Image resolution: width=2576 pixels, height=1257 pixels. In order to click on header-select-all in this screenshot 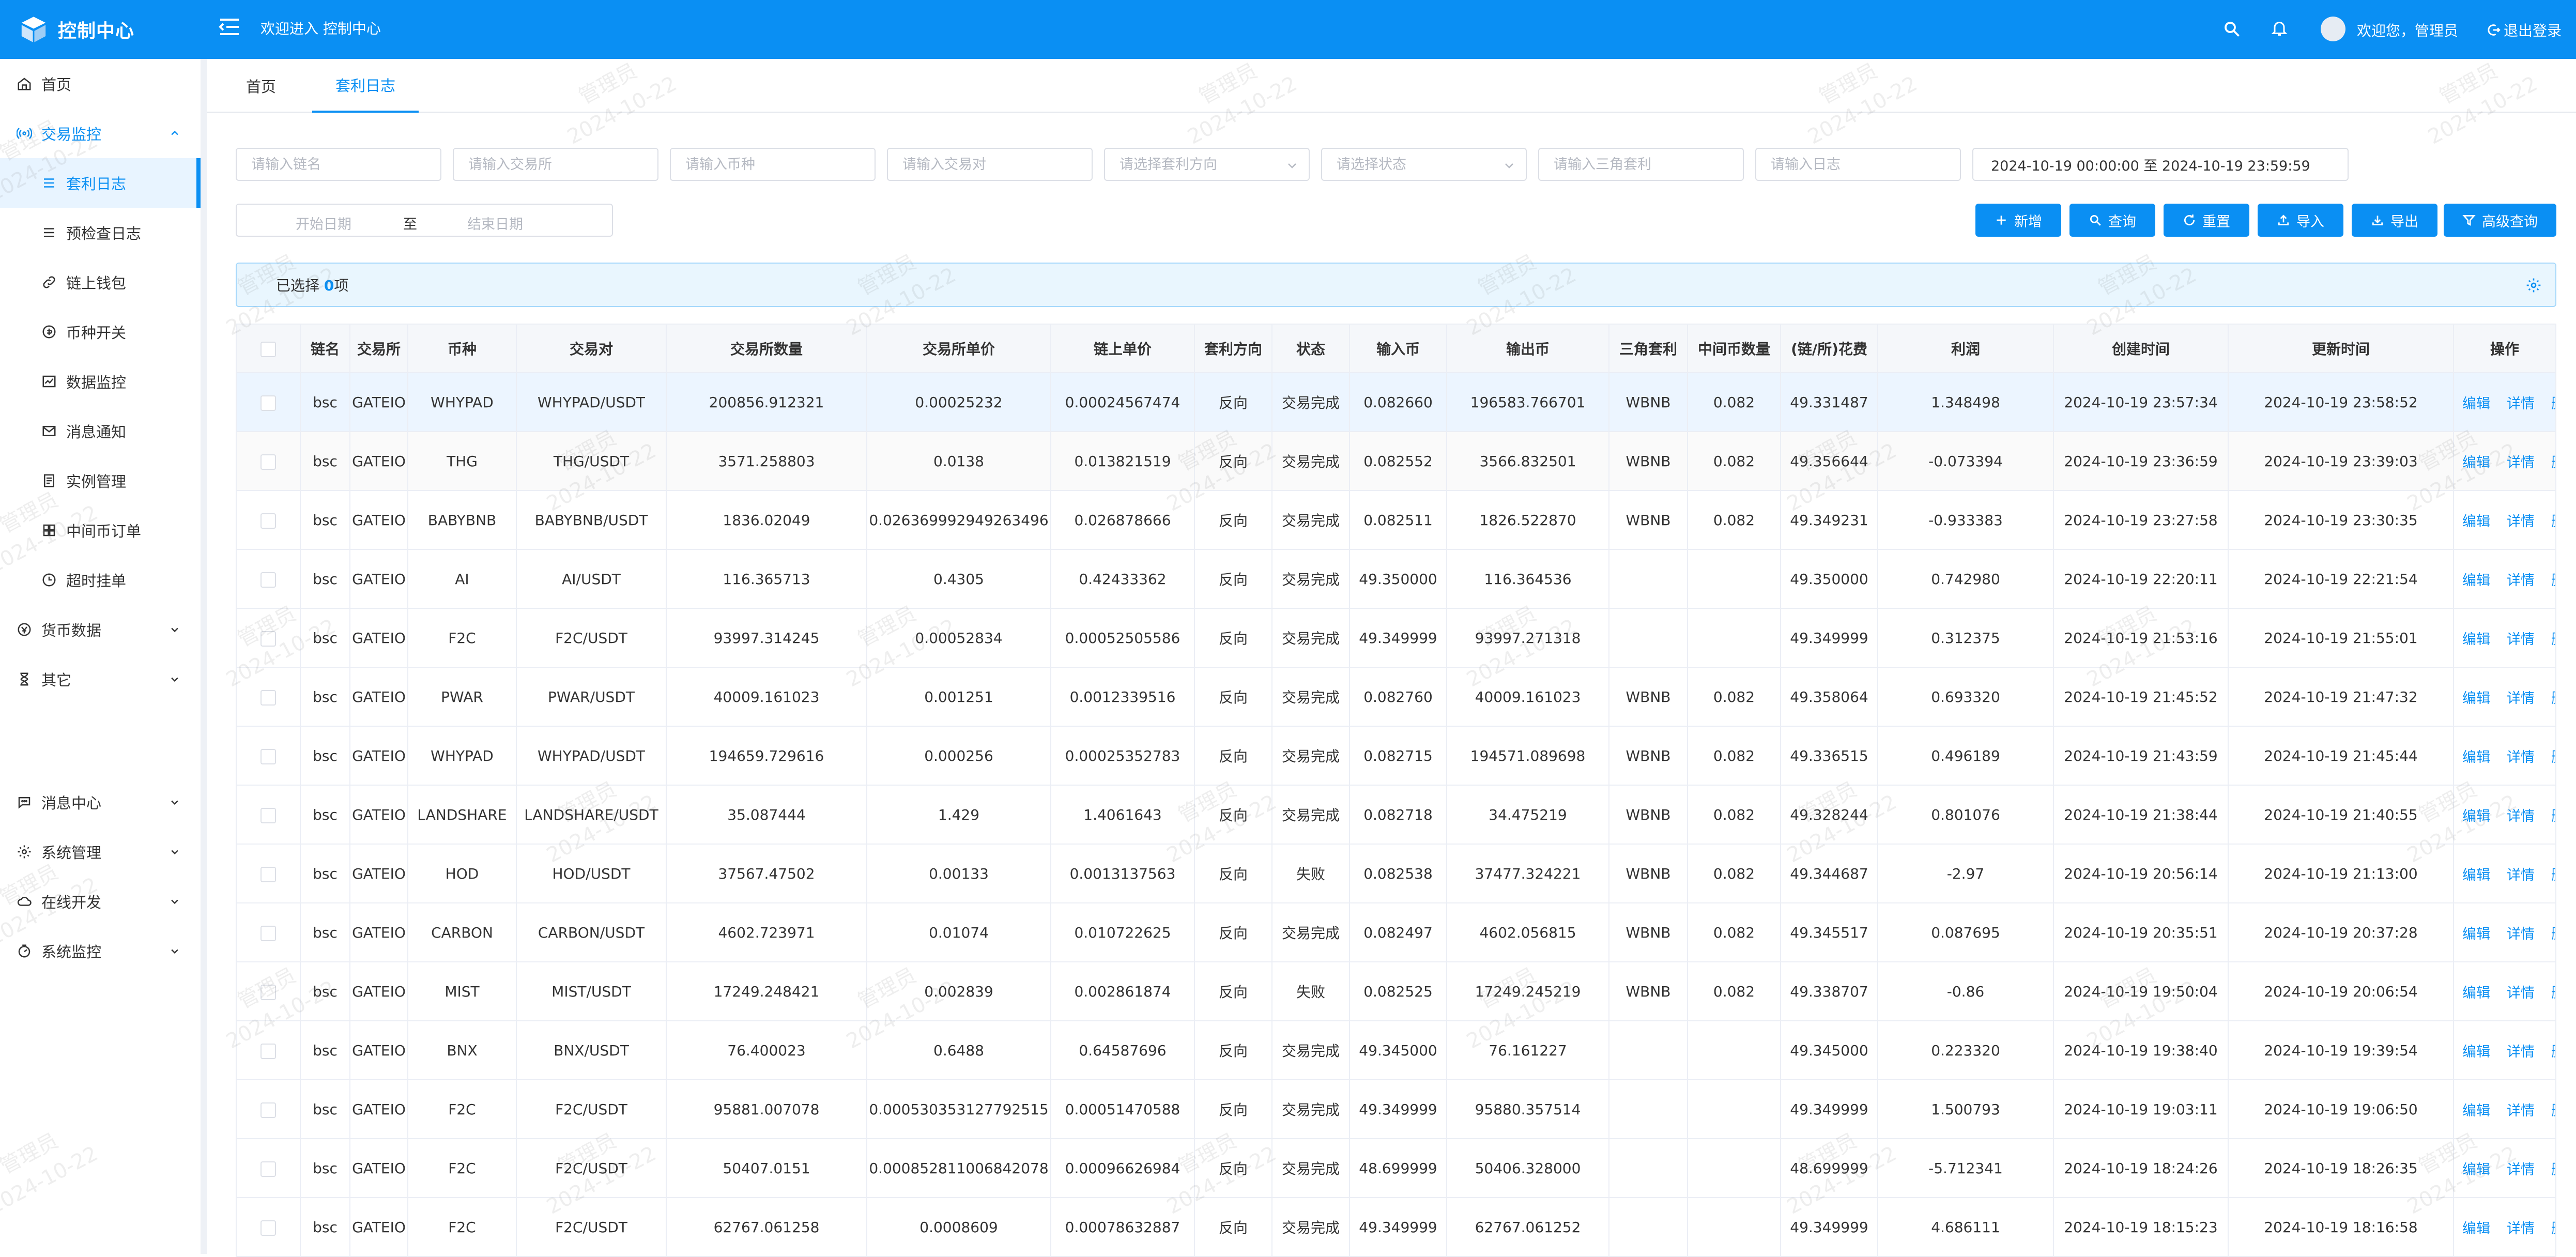, I will do `click(269, 348)`.